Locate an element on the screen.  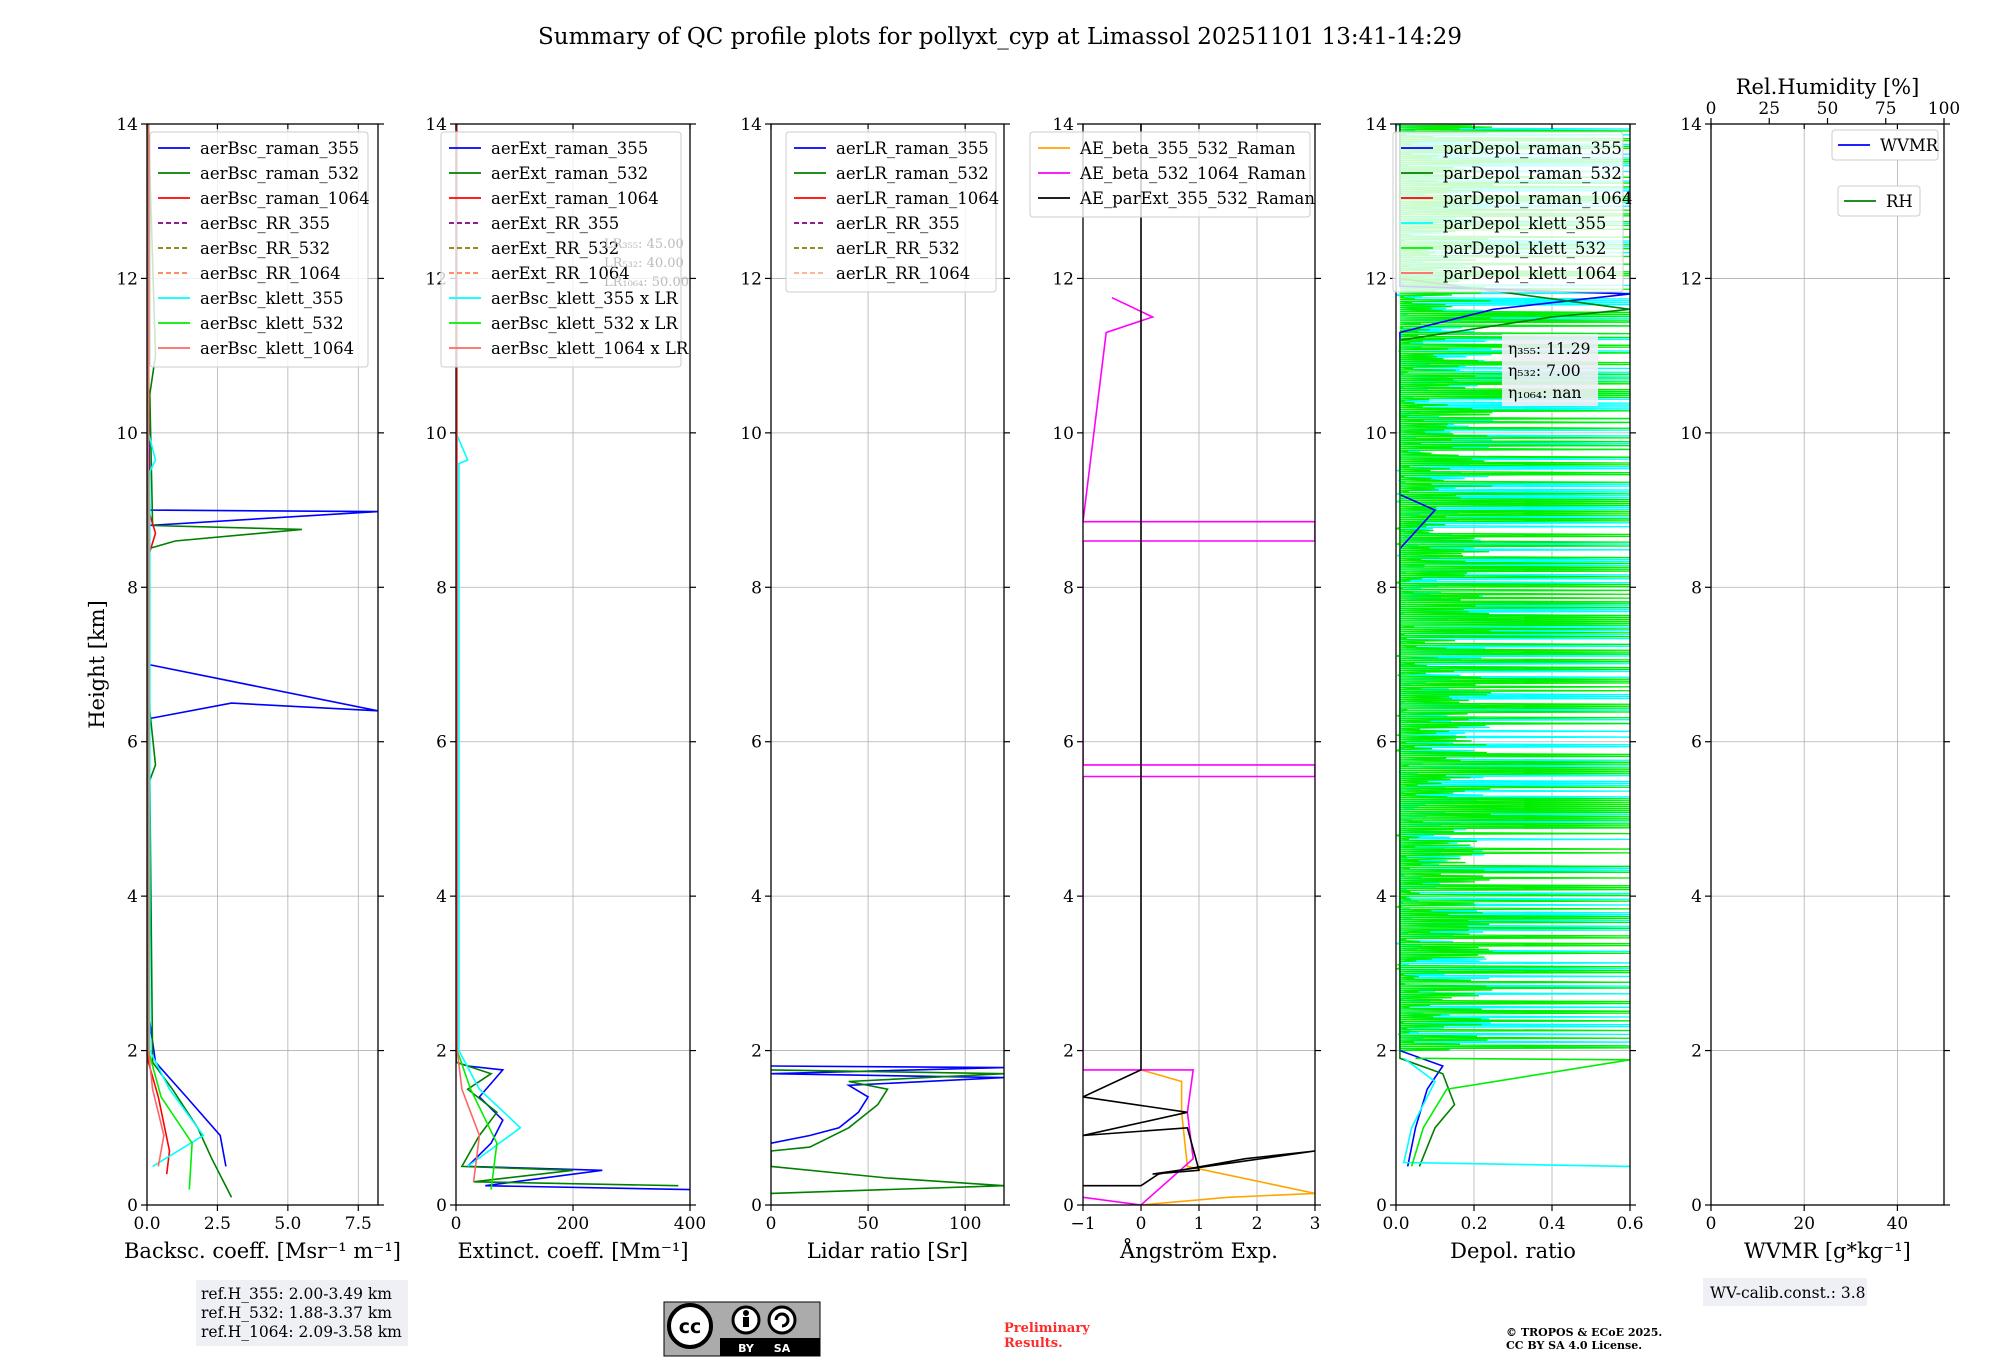
top-x-axis-label: Rel.Humidity [%] is located at coordinates (1828, 87).